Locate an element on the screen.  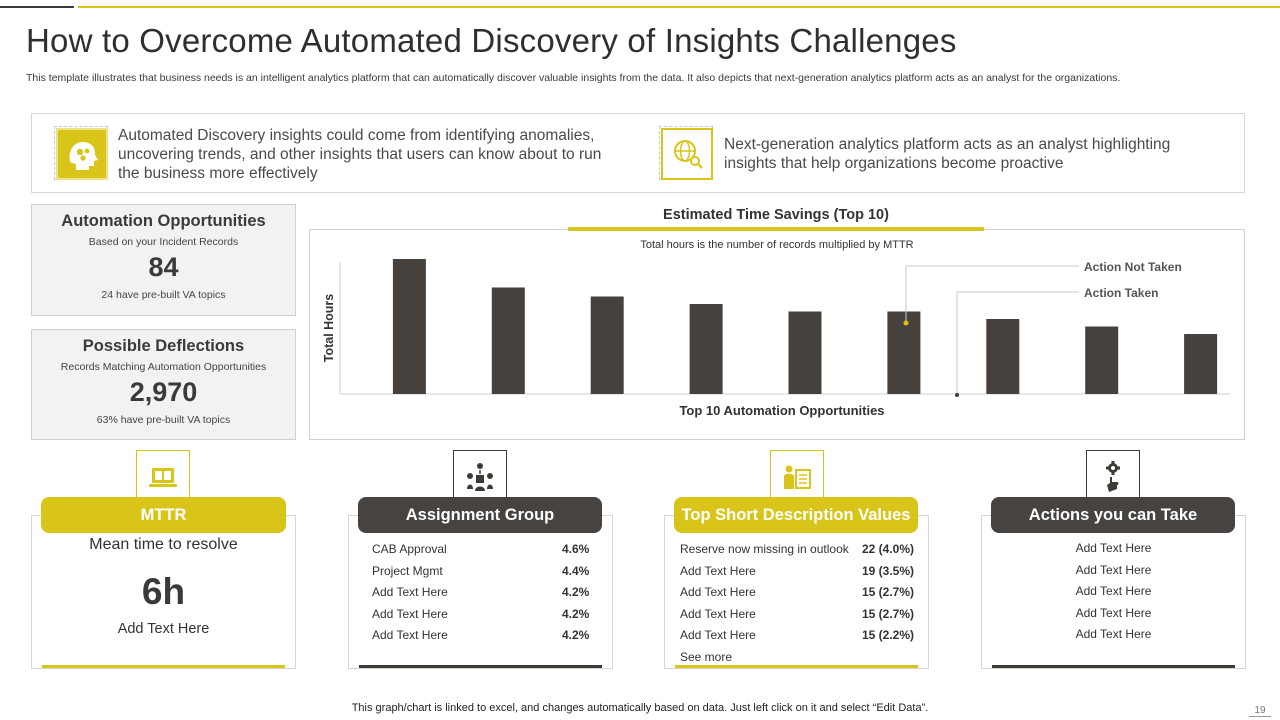
table-row: Reserve now missing in outlook 22 (4.0%) is located at coordinates (800, 553).